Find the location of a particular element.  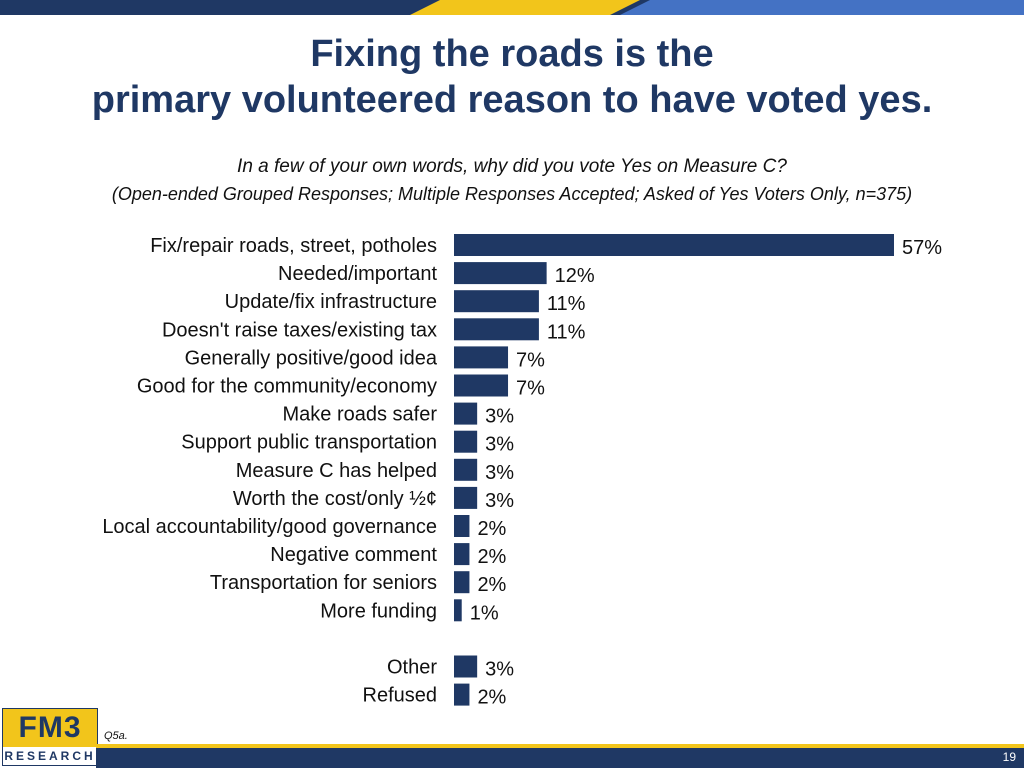

category-label: Measure C has helped is located at coordinates (336, 471).